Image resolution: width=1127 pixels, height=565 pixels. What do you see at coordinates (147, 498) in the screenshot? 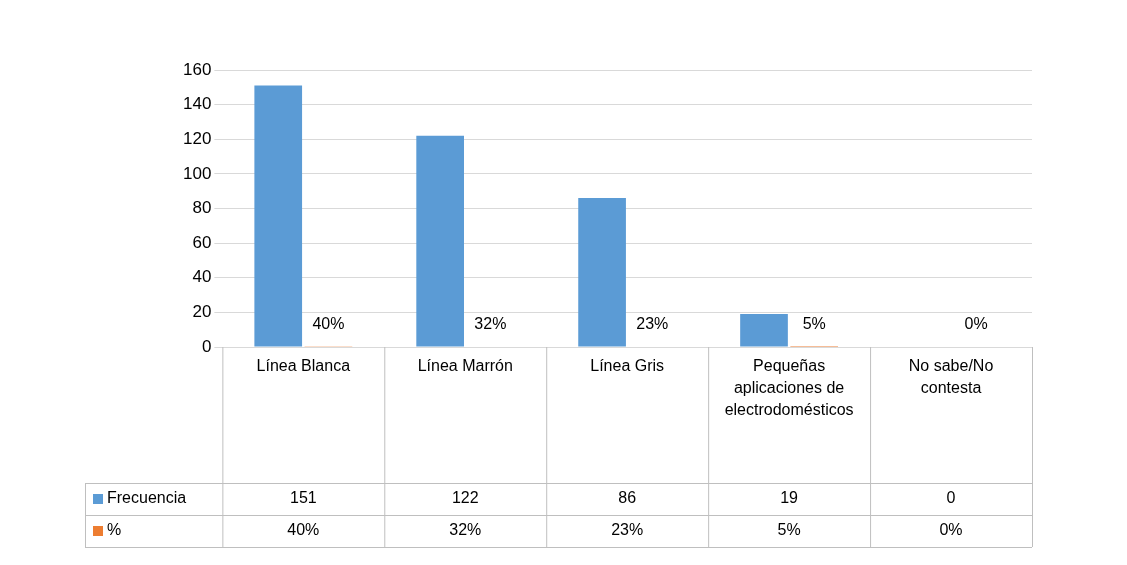
I see `legend-label: Frecuencia` at bounding box center [147, 498].